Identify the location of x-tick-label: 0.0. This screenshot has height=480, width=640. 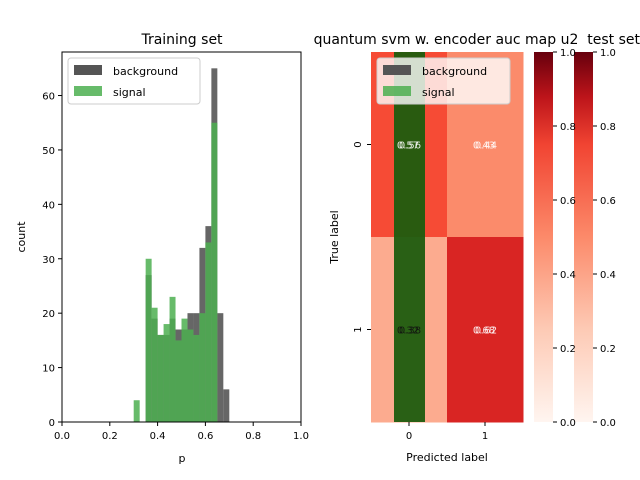
(62, 436).